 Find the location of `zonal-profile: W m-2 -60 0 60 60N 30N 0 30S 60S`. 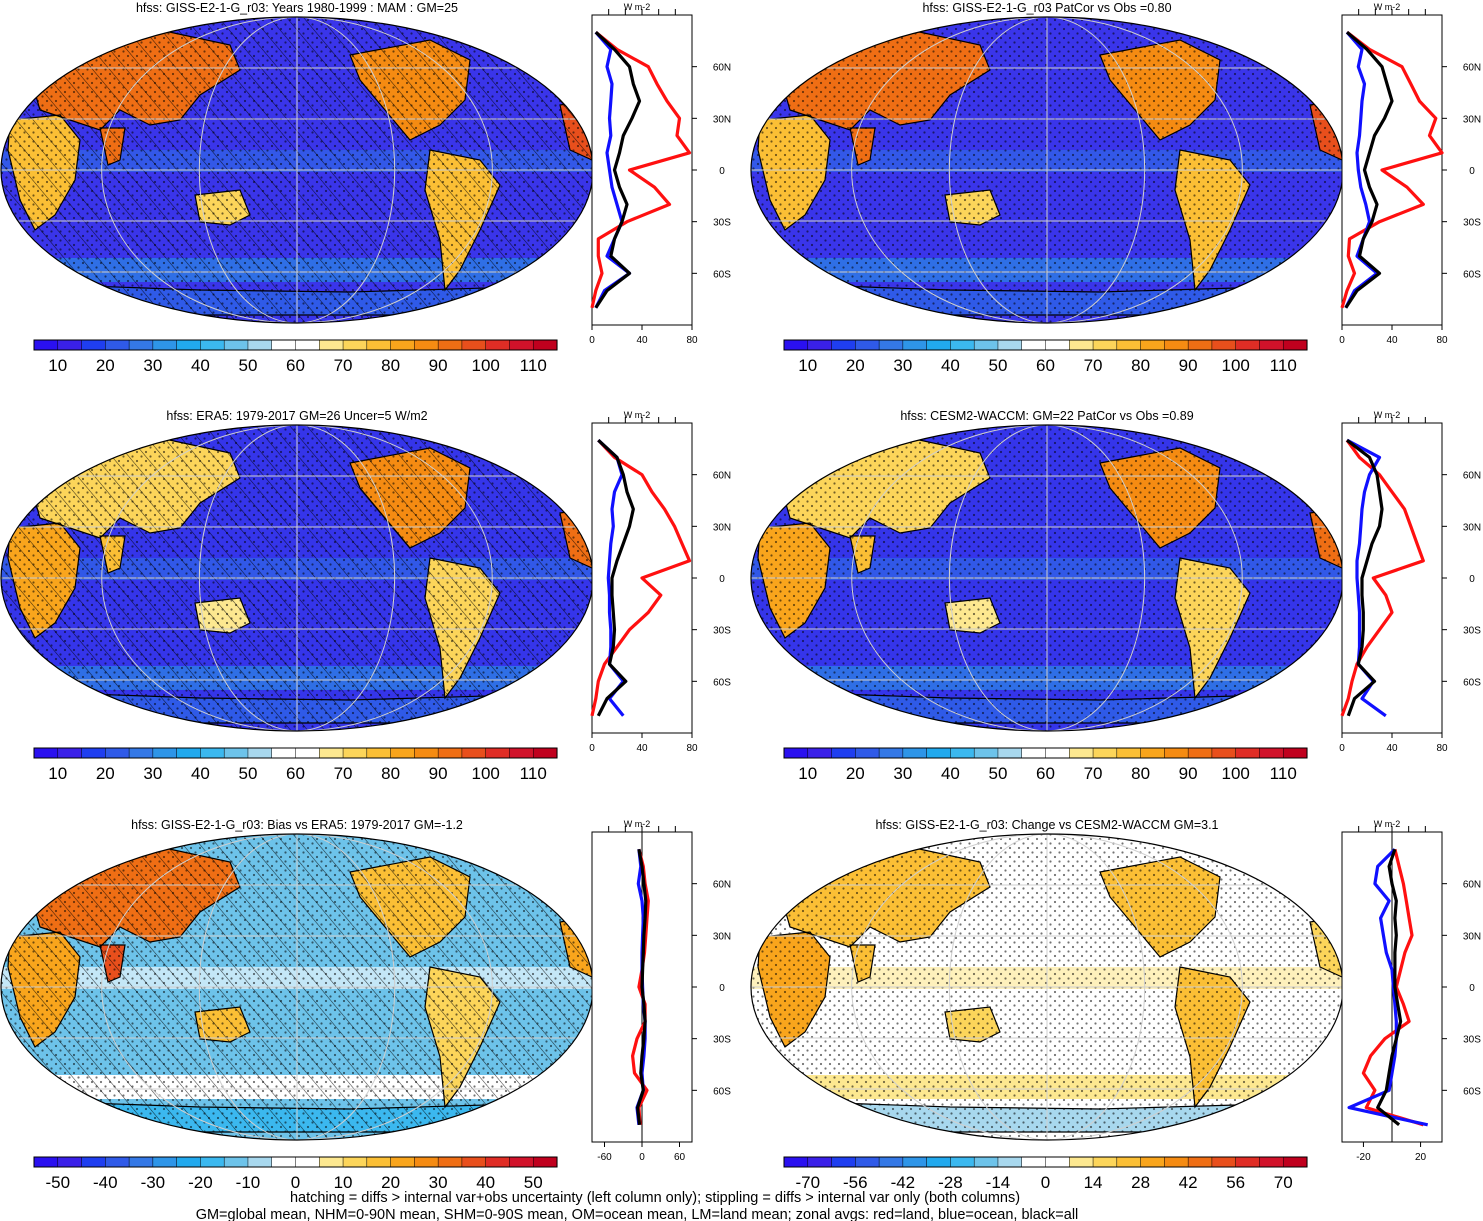

zonal-profile: W m-2 -60 0 60 60N 30N 0 30S 60S is located at coordinates (661, 991).